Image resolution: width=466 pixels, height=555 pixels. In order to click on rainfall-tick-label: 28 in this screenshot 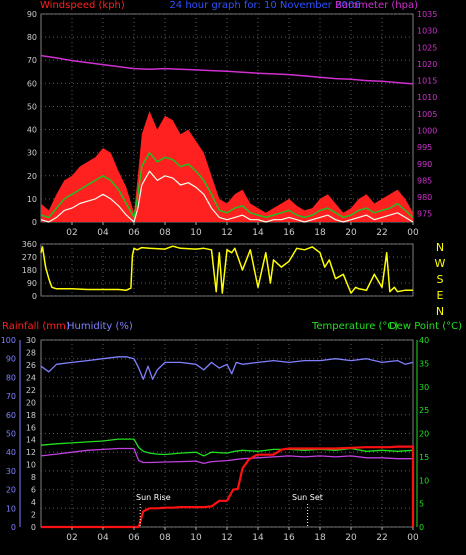, I will do `click(31, 352)`.